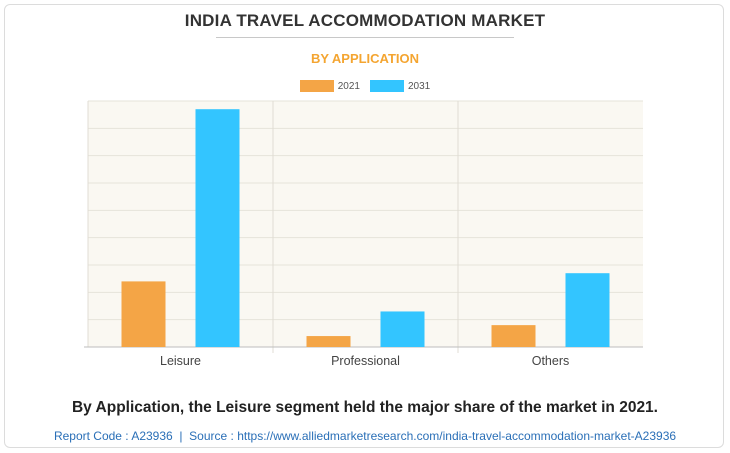 This screenshot has height=453, width=730. I want to click on x-label-others: Others, so click(551, 361).